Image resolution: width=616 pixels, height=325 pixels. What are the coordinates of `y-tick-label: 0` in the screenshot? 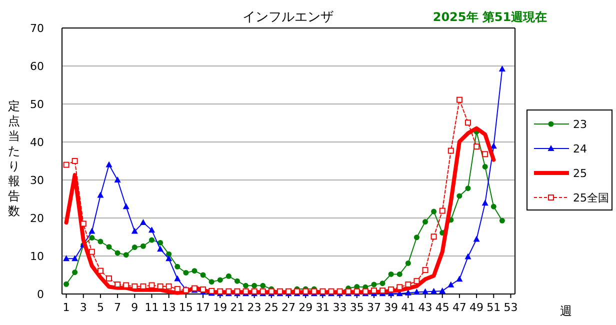 It's located at (40, 294).